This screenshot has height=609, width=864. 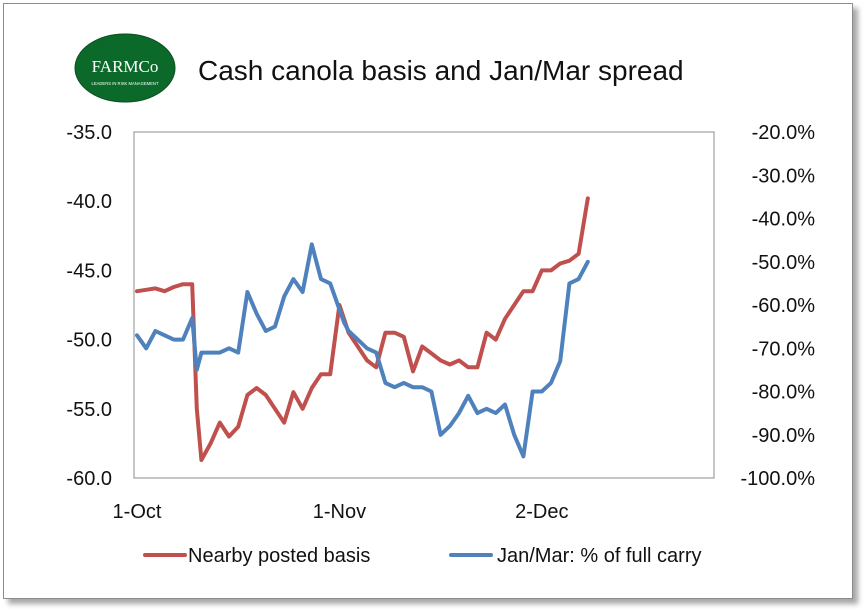 What do you see at coordinates (124, 83) in the screenshot?
I see `logo-tagline: LEADERS IN RISK MANAGEMENT` at bounding box center [124, 83].